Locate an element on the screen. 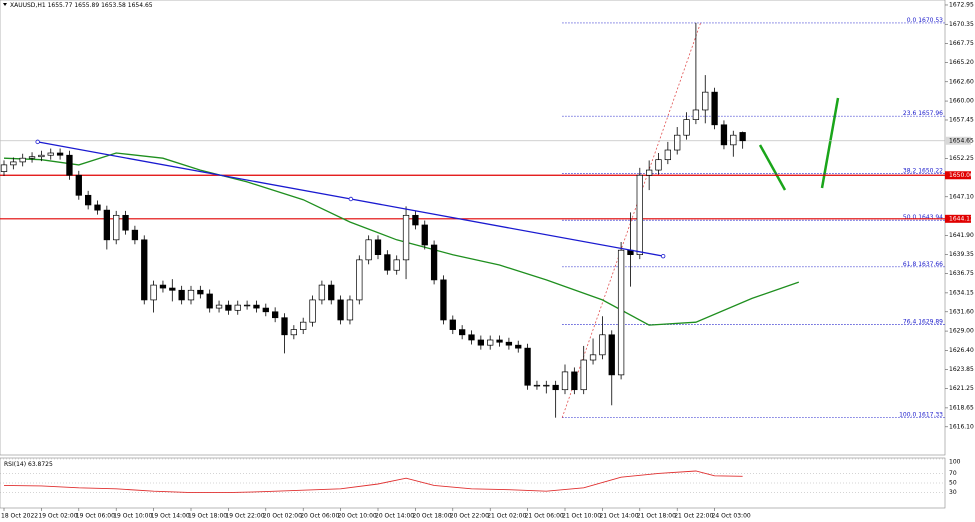  x-tick-label: 21 Oct 06:00 is located at coordinates (544, 516).